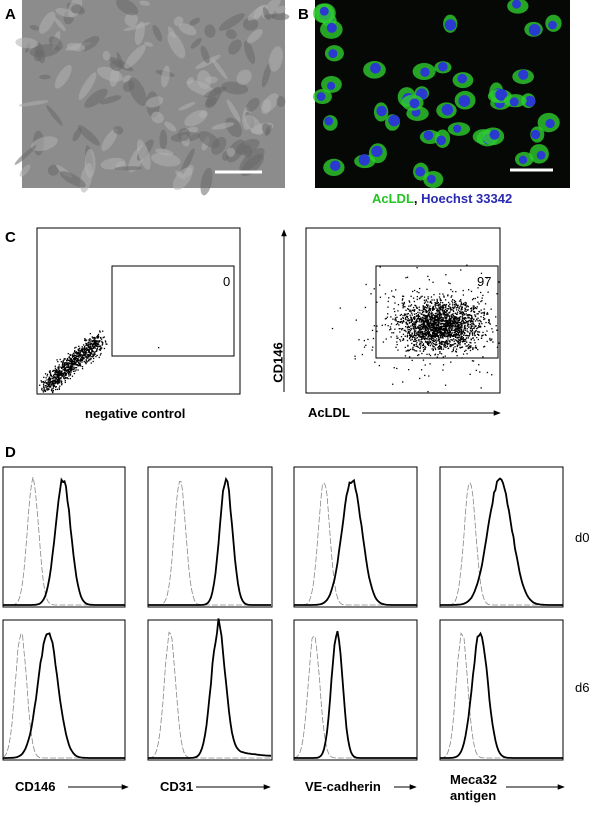  Describe the element at coordinates (10, 452) in the screenshot. I see `panel-label: D` at that location.